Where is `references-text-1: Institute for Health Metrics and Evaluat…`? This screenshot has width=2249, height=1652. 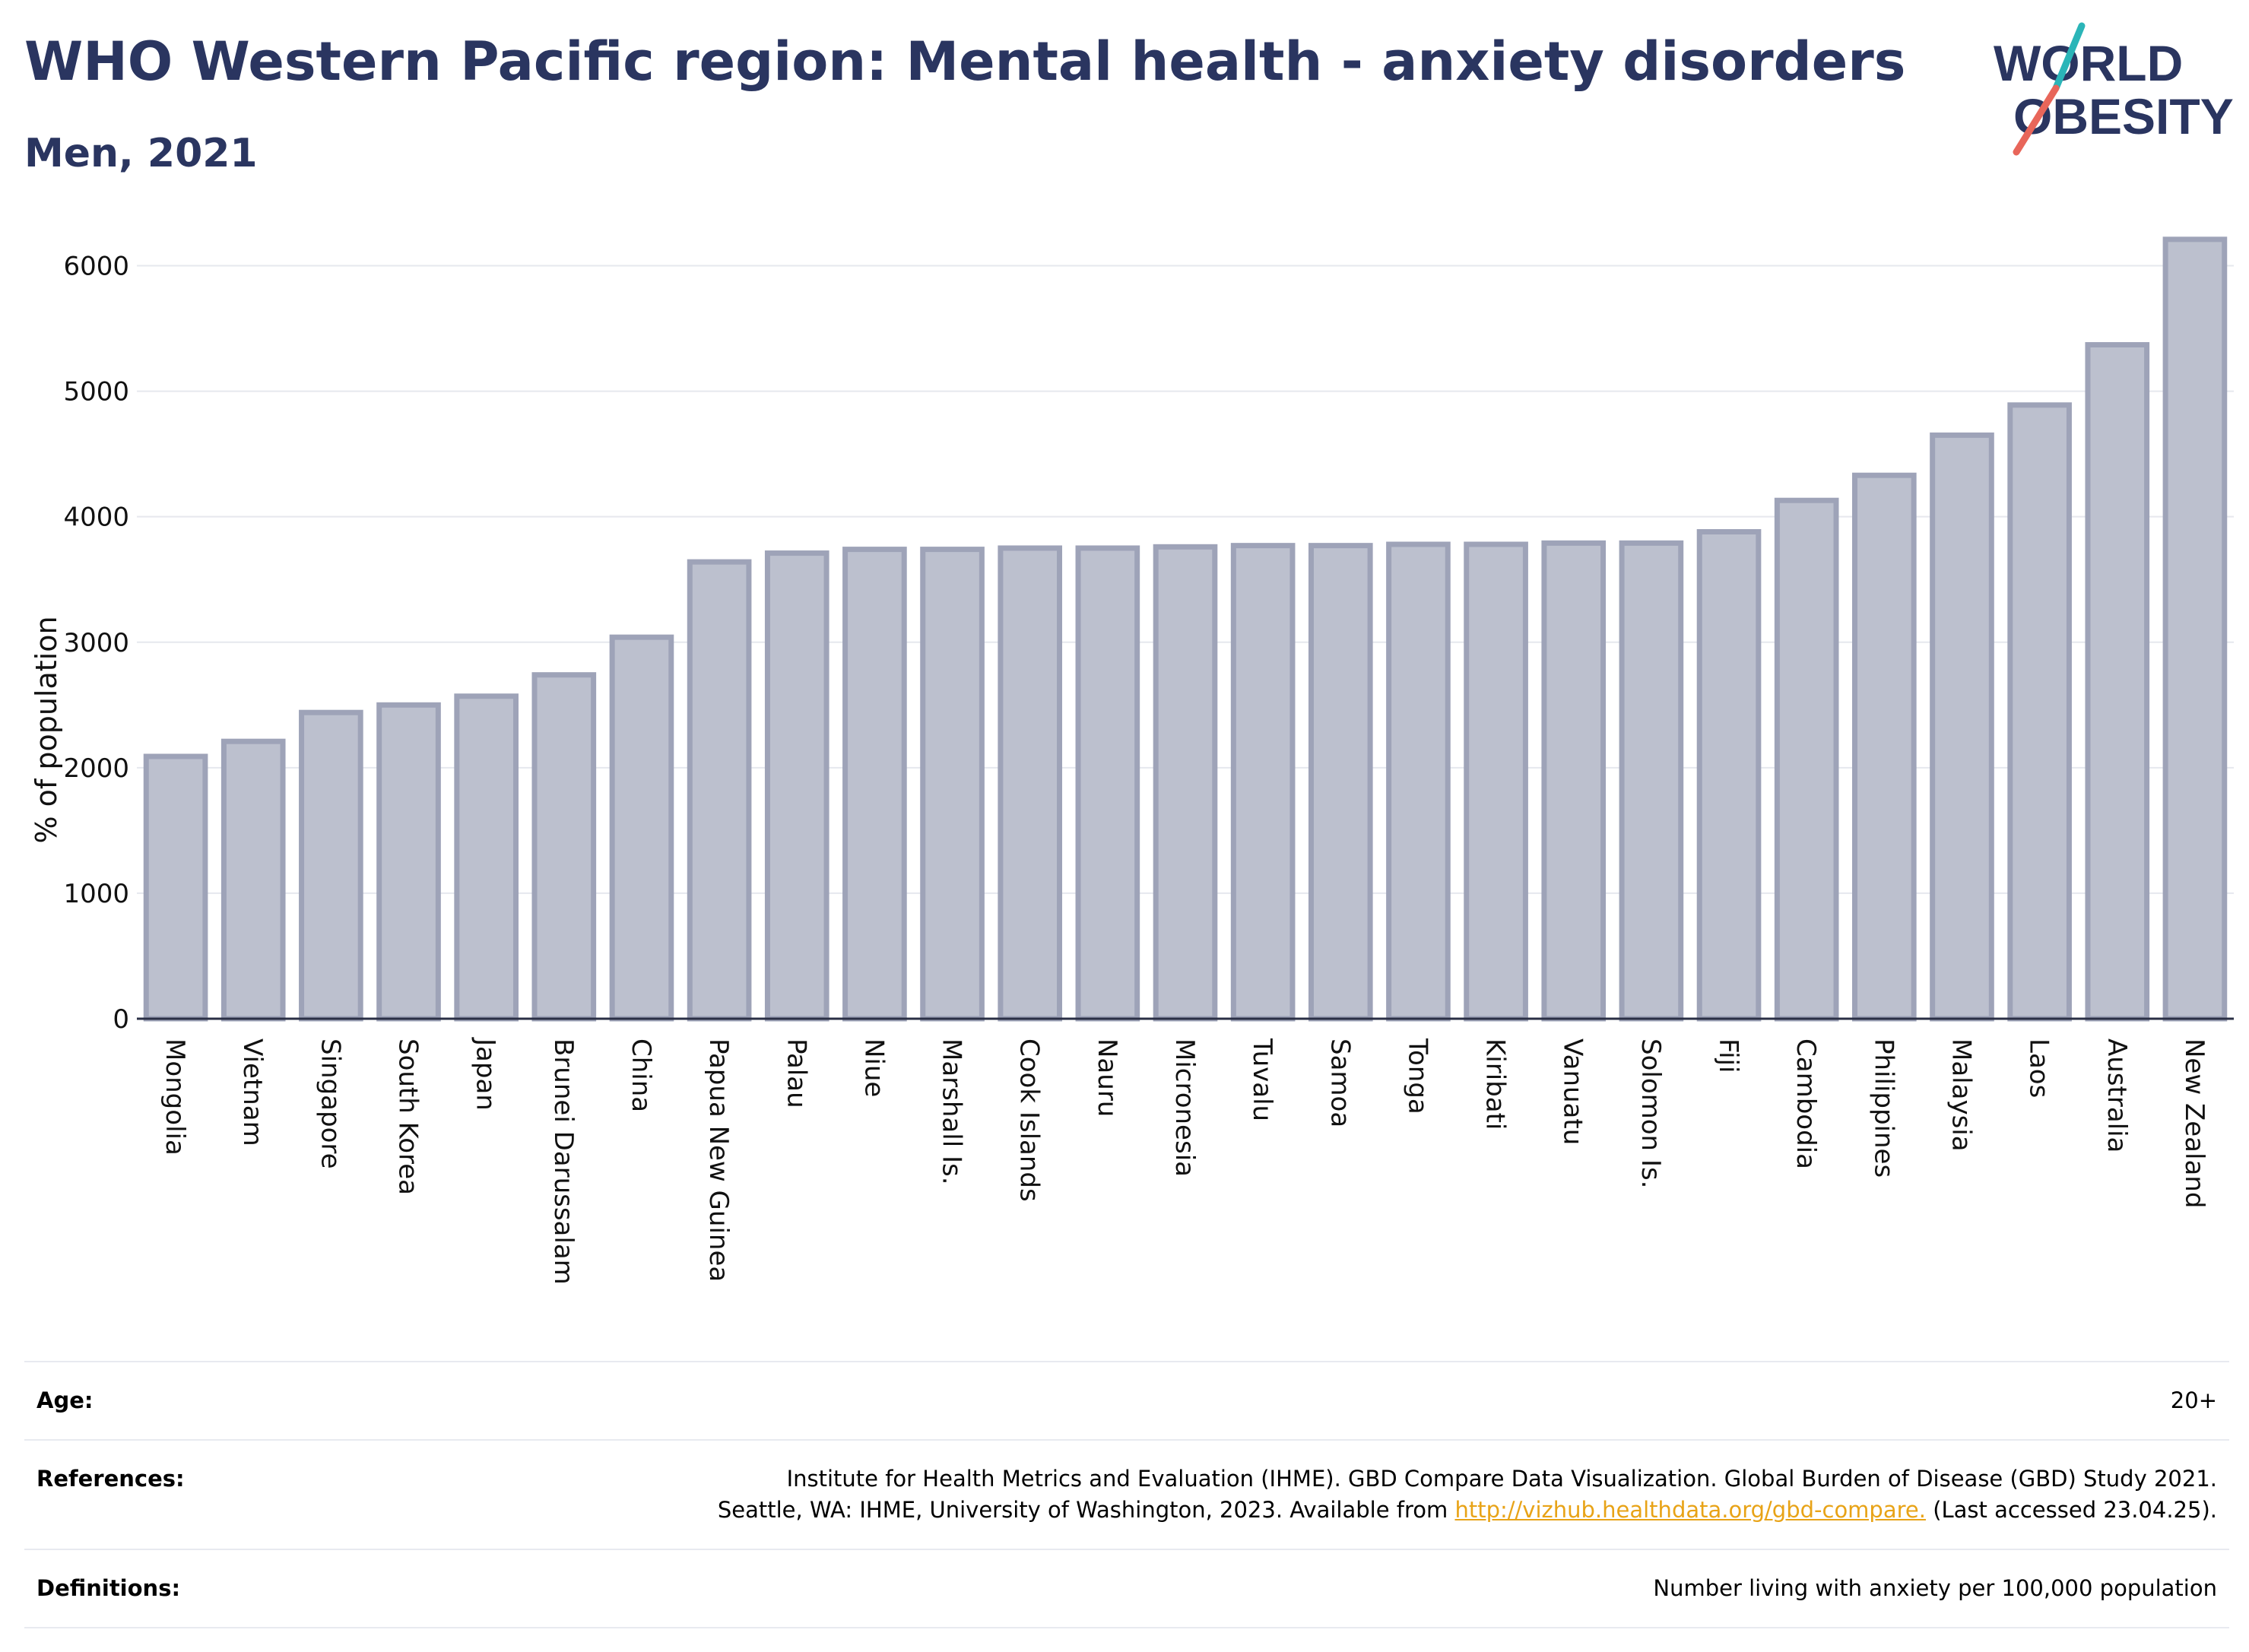
references-text-1: Institute for Health Metrics and Evaluat… is located at coordinates (1501, 1479).